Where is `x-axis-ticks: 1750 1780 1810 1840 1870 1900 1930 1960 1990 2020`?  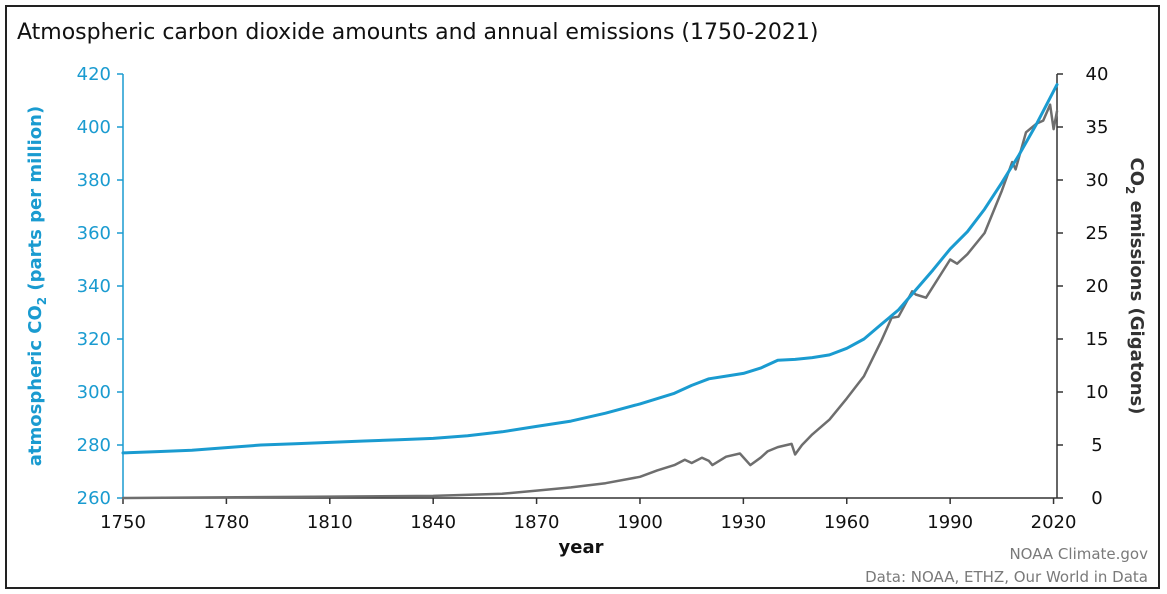
x-axis-ticks: 1750 1780 1810 1840 1870 1900 1930 1960 1990 2020 is located at coordinates (588, 515).